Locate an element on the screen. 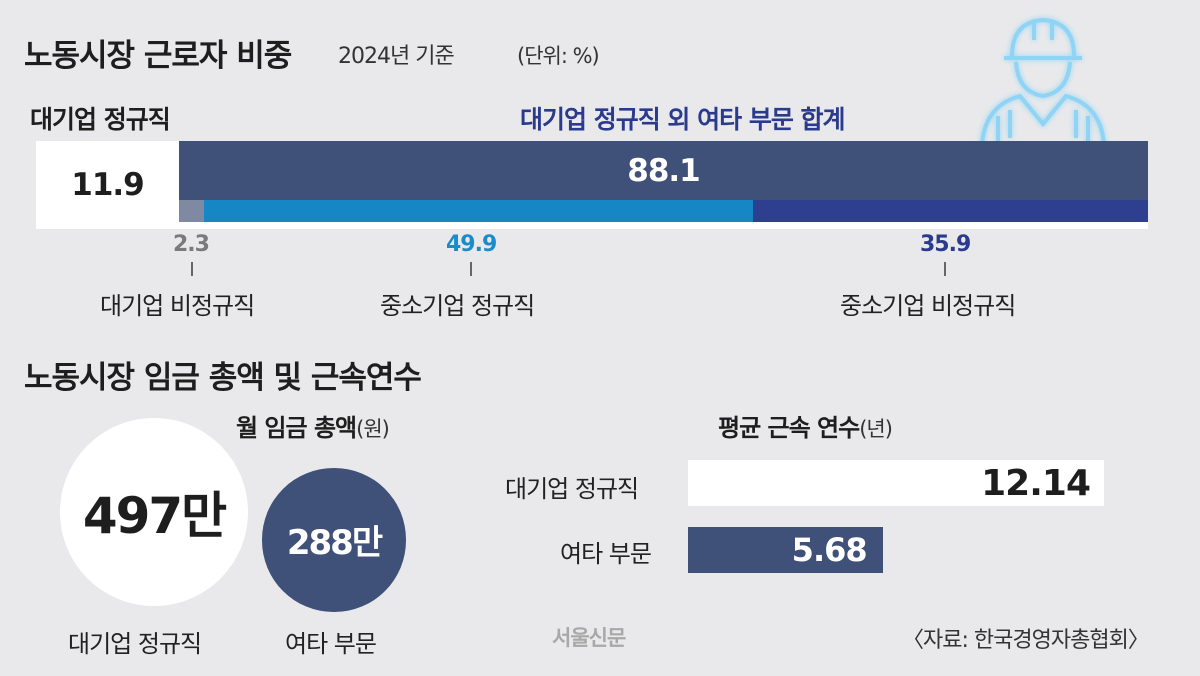 The image size is (1200, 676). segment-large-irregular-value: 2.3 is located at coordinates (191, 244).